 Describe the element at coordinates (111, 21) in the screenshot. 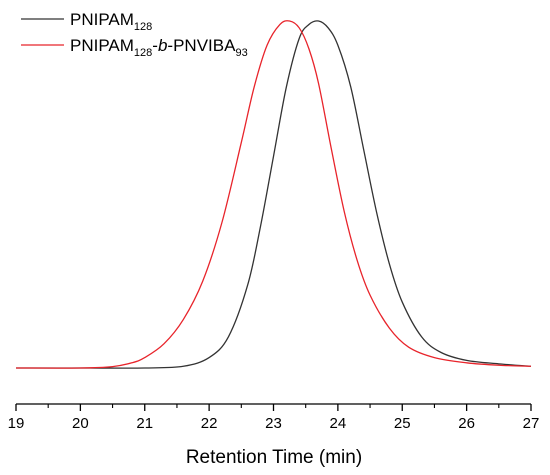

I see `legend-entry-pnipam: PNIPAM128` at that location.